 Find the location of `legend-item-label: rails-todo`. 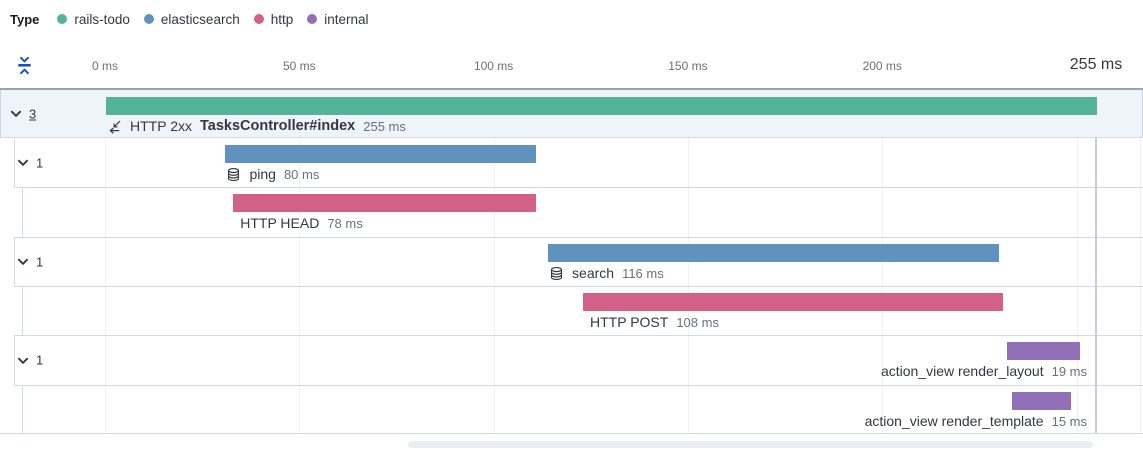

legend-item-label: rails-todo is located at coordinates (102, 19).